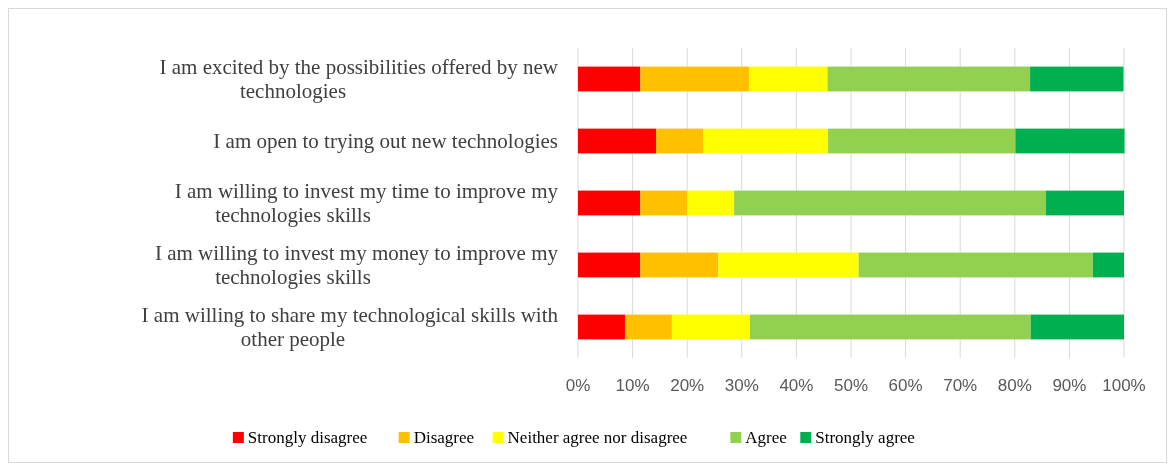 Image resolution: width=1175 pixels, height=471 pixels. What do you see at coordinates (1124, 385) in the screenshot?
I see `x-tick-label: 100%` at bounding box center [1124, 385].